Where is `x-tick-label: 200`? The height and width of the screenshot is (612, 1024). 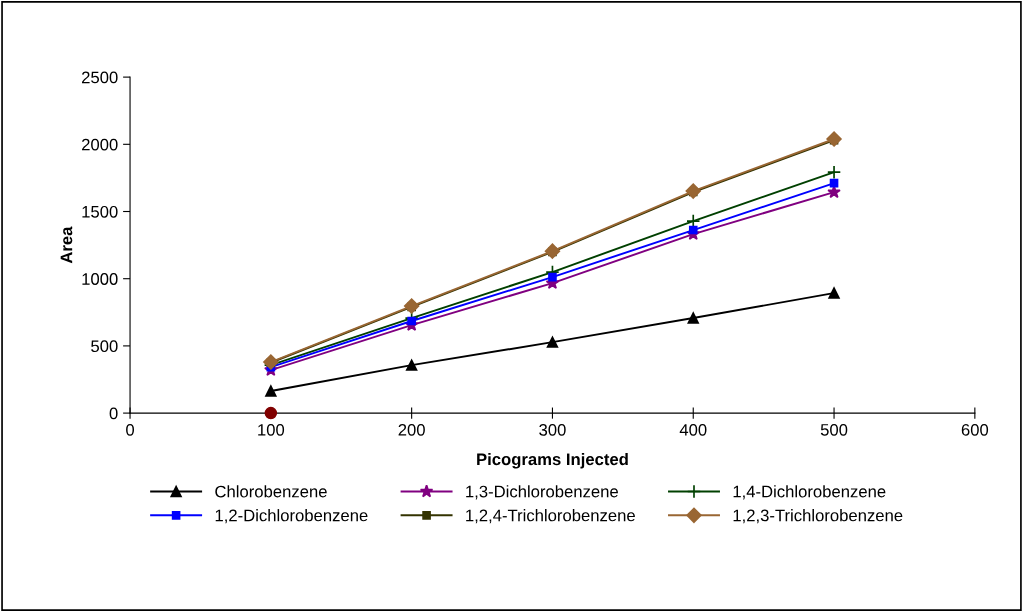 x-tick-label: 200 is located at coordinates (411, 429).